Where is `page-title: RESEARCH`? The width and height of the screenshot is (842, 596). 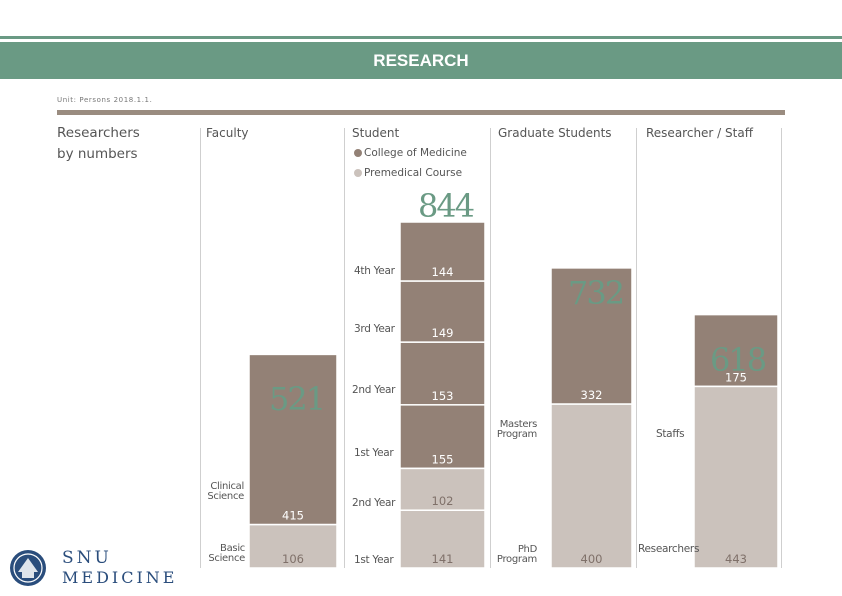
page-title: RESEARCH is located at coordinates (421, 60).